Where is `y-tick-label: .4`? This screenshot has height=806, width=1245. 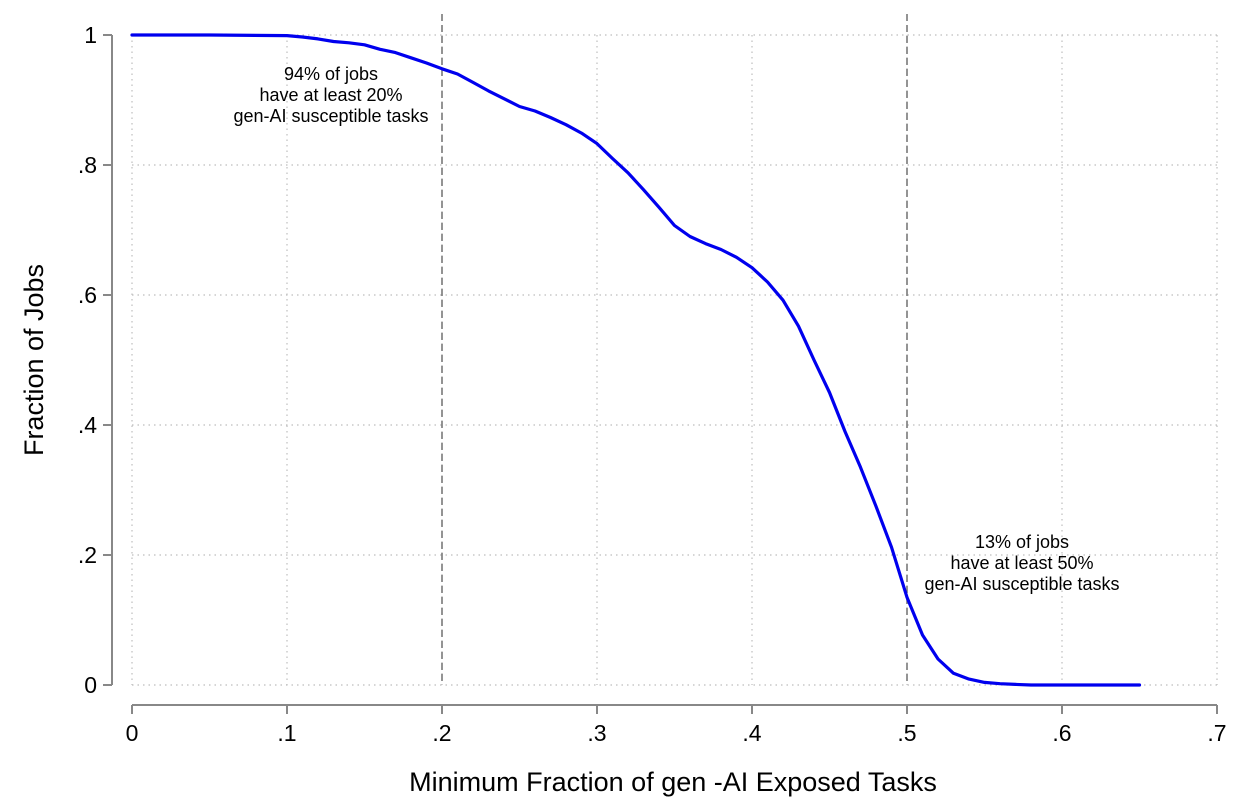 y-tick-label: .4 is located at coordinates (87, 425).